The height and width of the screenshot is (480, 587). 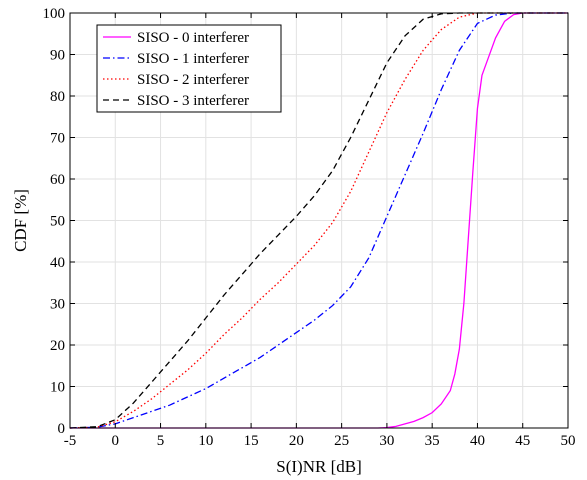 I want to click on y-axis-label: CDF [%], so click(x=20, y=220).